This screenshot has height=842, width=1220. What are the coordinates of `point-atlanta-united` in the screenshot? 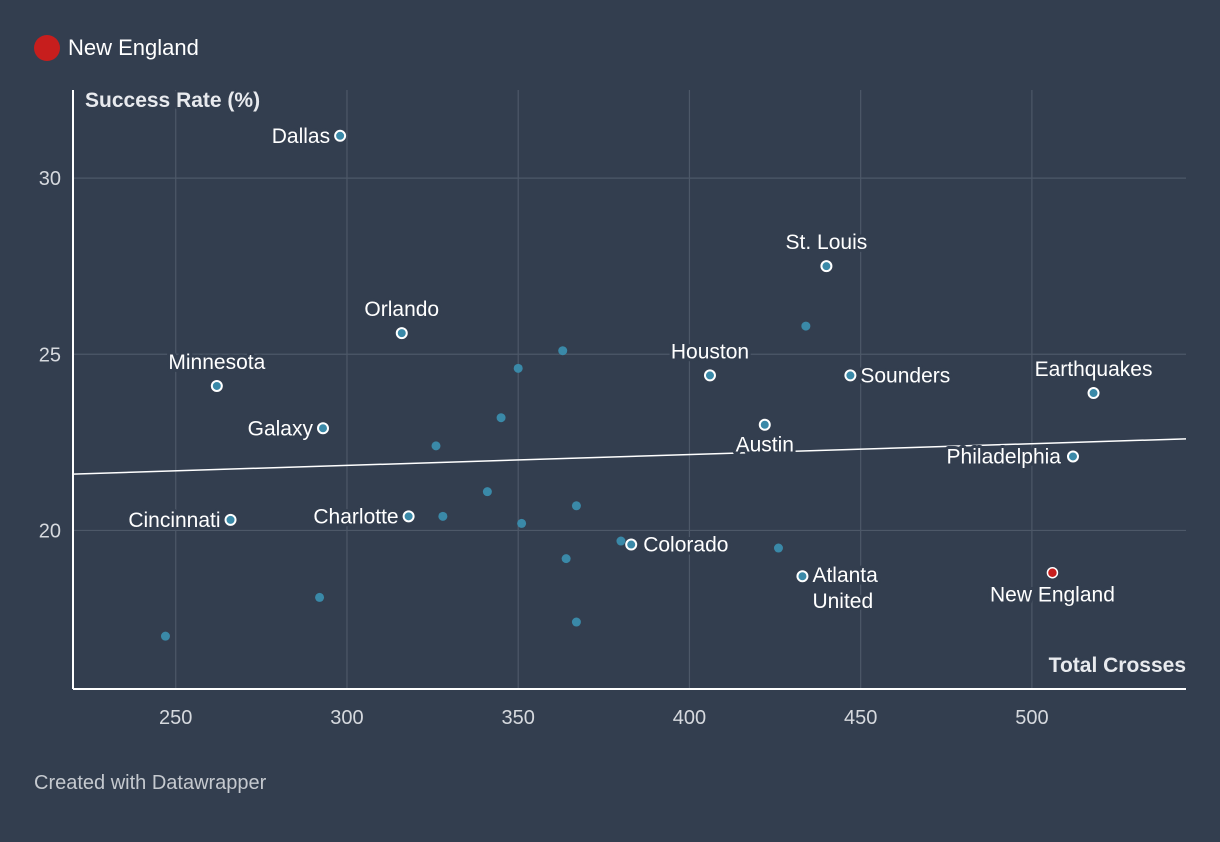 It's located at (802, 576).